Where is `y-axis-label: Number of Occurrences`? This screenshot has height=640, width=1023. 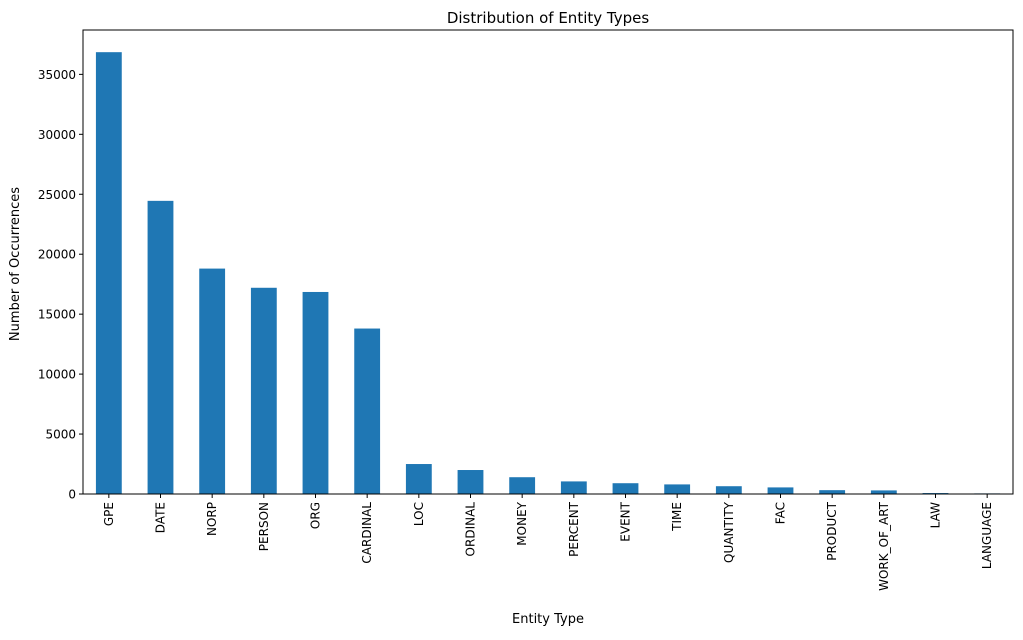 y-axis-label: Number of Occurrences is located at coordinates (15, 264).